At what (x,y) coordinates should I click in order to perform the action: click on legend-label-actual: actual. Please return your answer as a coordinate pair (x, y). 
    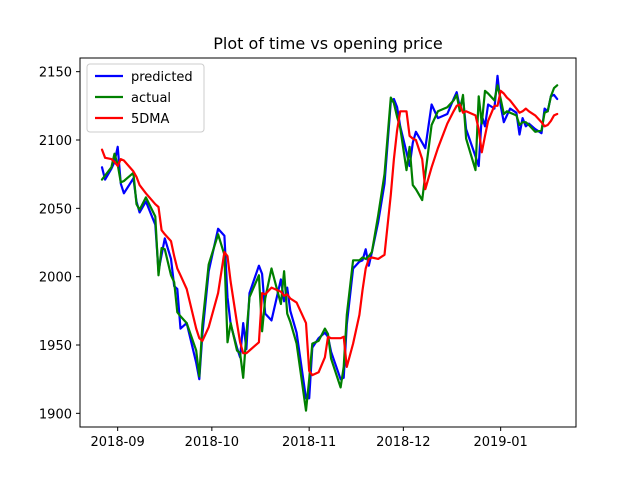
    Looking at the image, I should click on (151, 98).